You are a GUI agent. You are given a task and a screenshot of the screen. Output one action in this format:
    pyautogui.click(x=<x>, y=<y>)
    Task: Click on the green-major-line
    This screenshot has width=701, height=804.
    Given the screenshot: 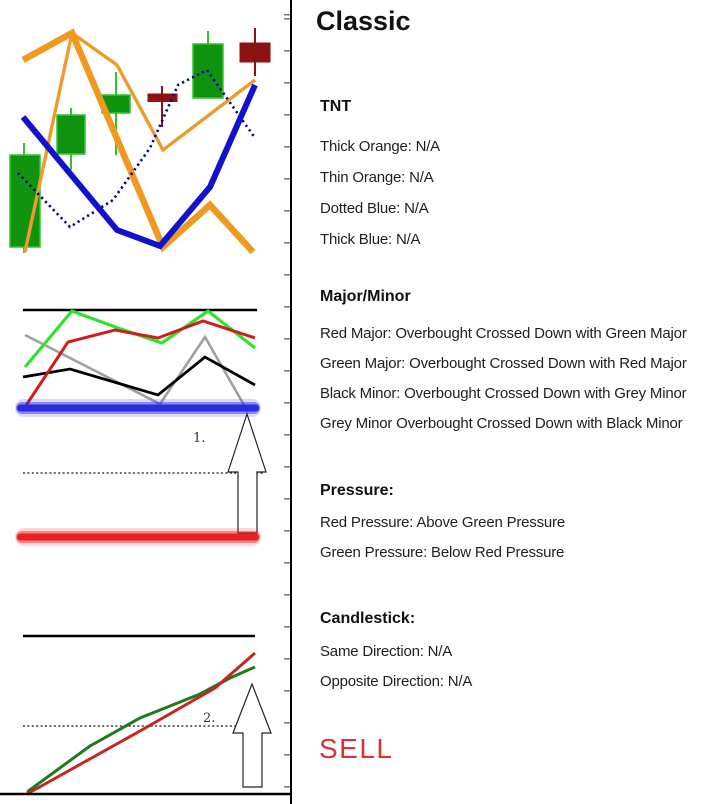 What is the action you would take?
    pyautogui.click(x=139, y=339)
    